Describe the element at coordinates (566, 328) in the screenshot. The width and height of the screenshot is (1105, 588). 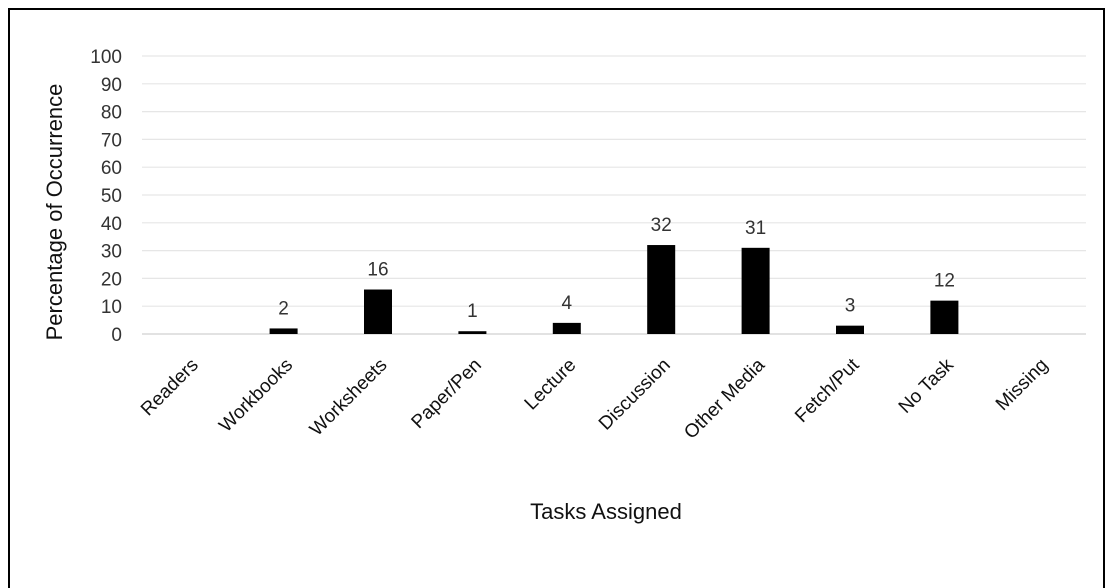
I see `bar-lecture` at that location.